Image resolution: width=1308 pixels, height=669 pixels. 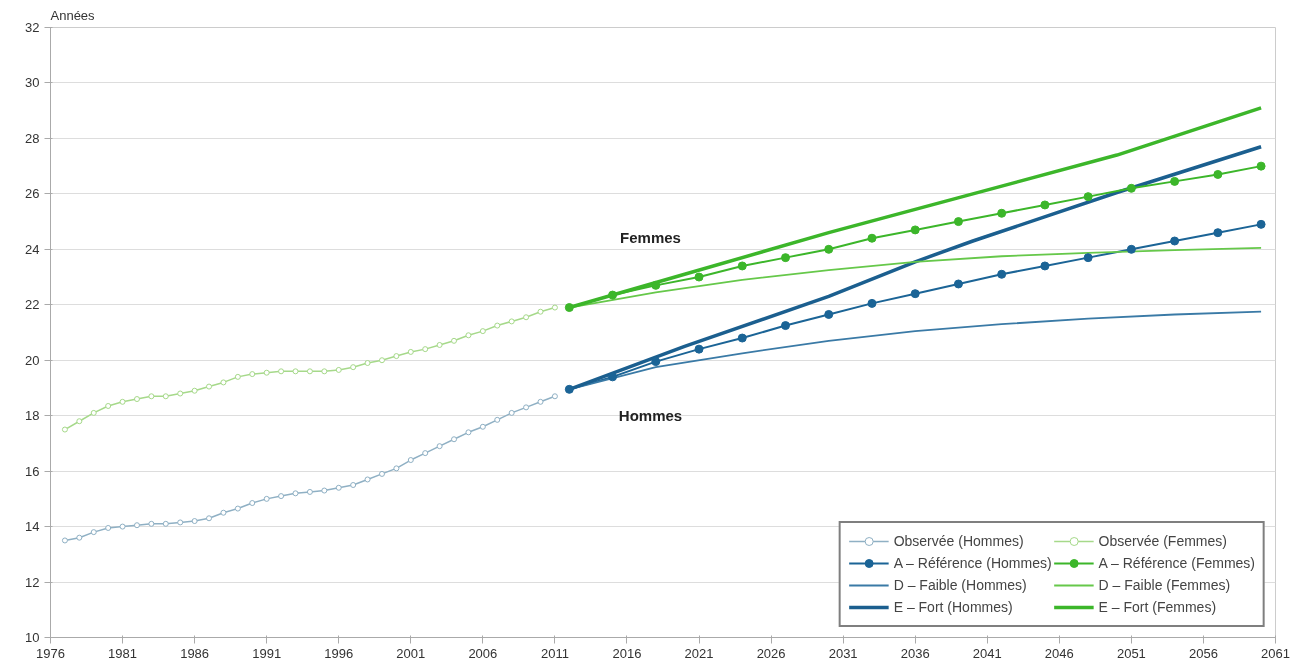 I want to click on x-tick-label: 1996, so click(x=339, y=653).